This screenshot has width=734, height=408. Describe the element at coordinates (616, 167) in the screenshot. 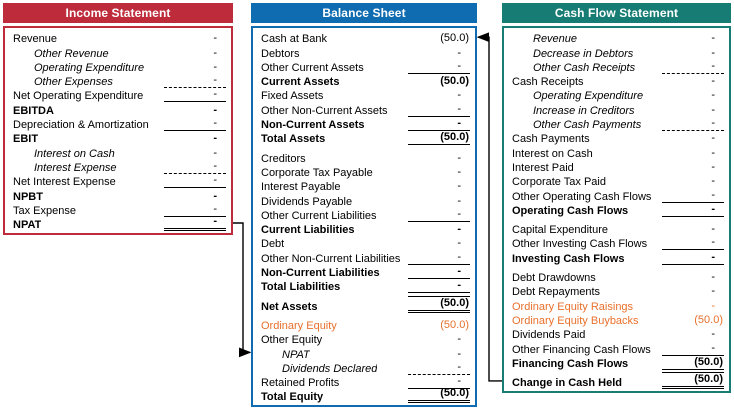

I see `row-interest-paid: Interest Paid -` at that location.